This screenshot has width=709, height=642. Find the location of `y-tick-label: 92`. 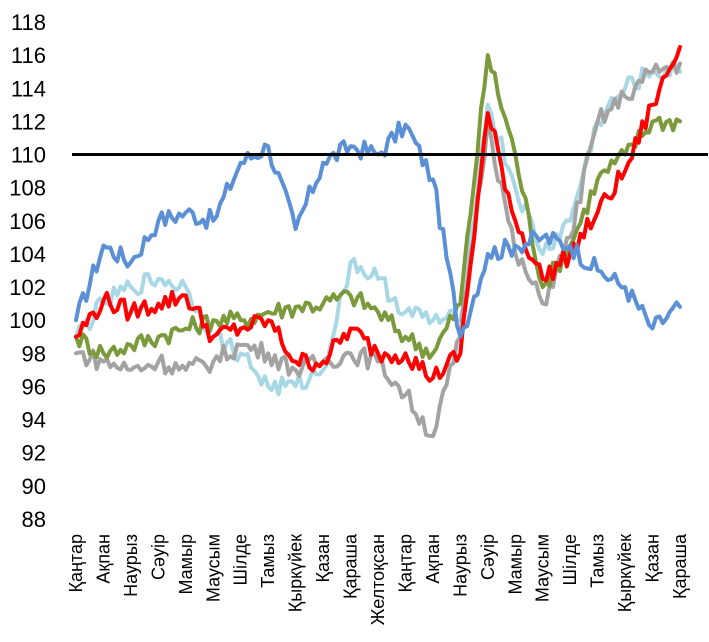

y-tick-label: 92 is located at coordinates (34, 453).